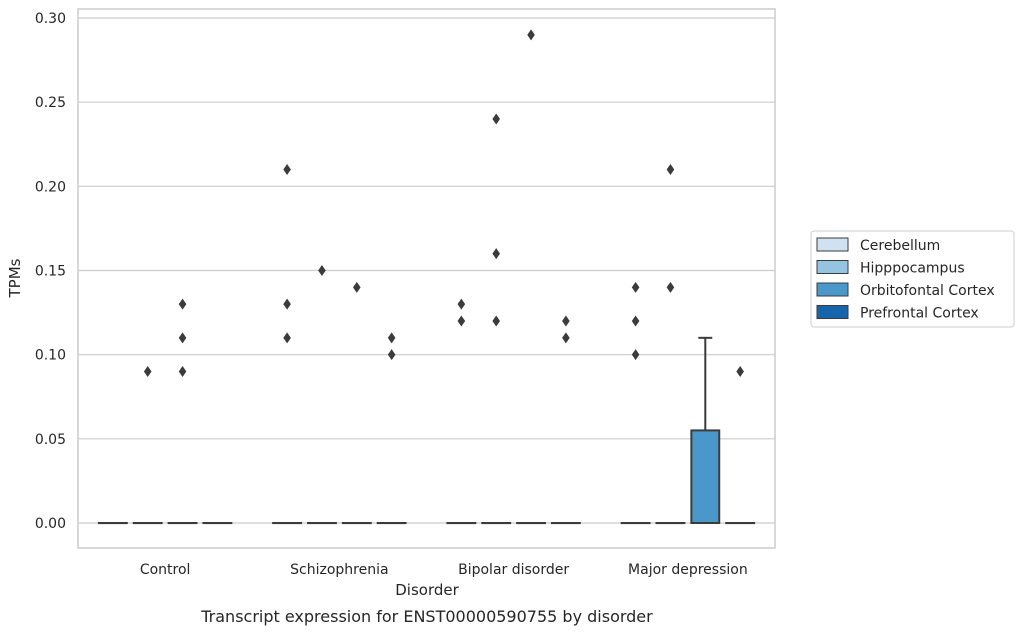 The width and height of the screenshot is (1023, 634). What do you see at coordinates (339, 570) in the screenshot?
I see `x-tick-label: Schizophrenia` at bounding box center [339, 570].